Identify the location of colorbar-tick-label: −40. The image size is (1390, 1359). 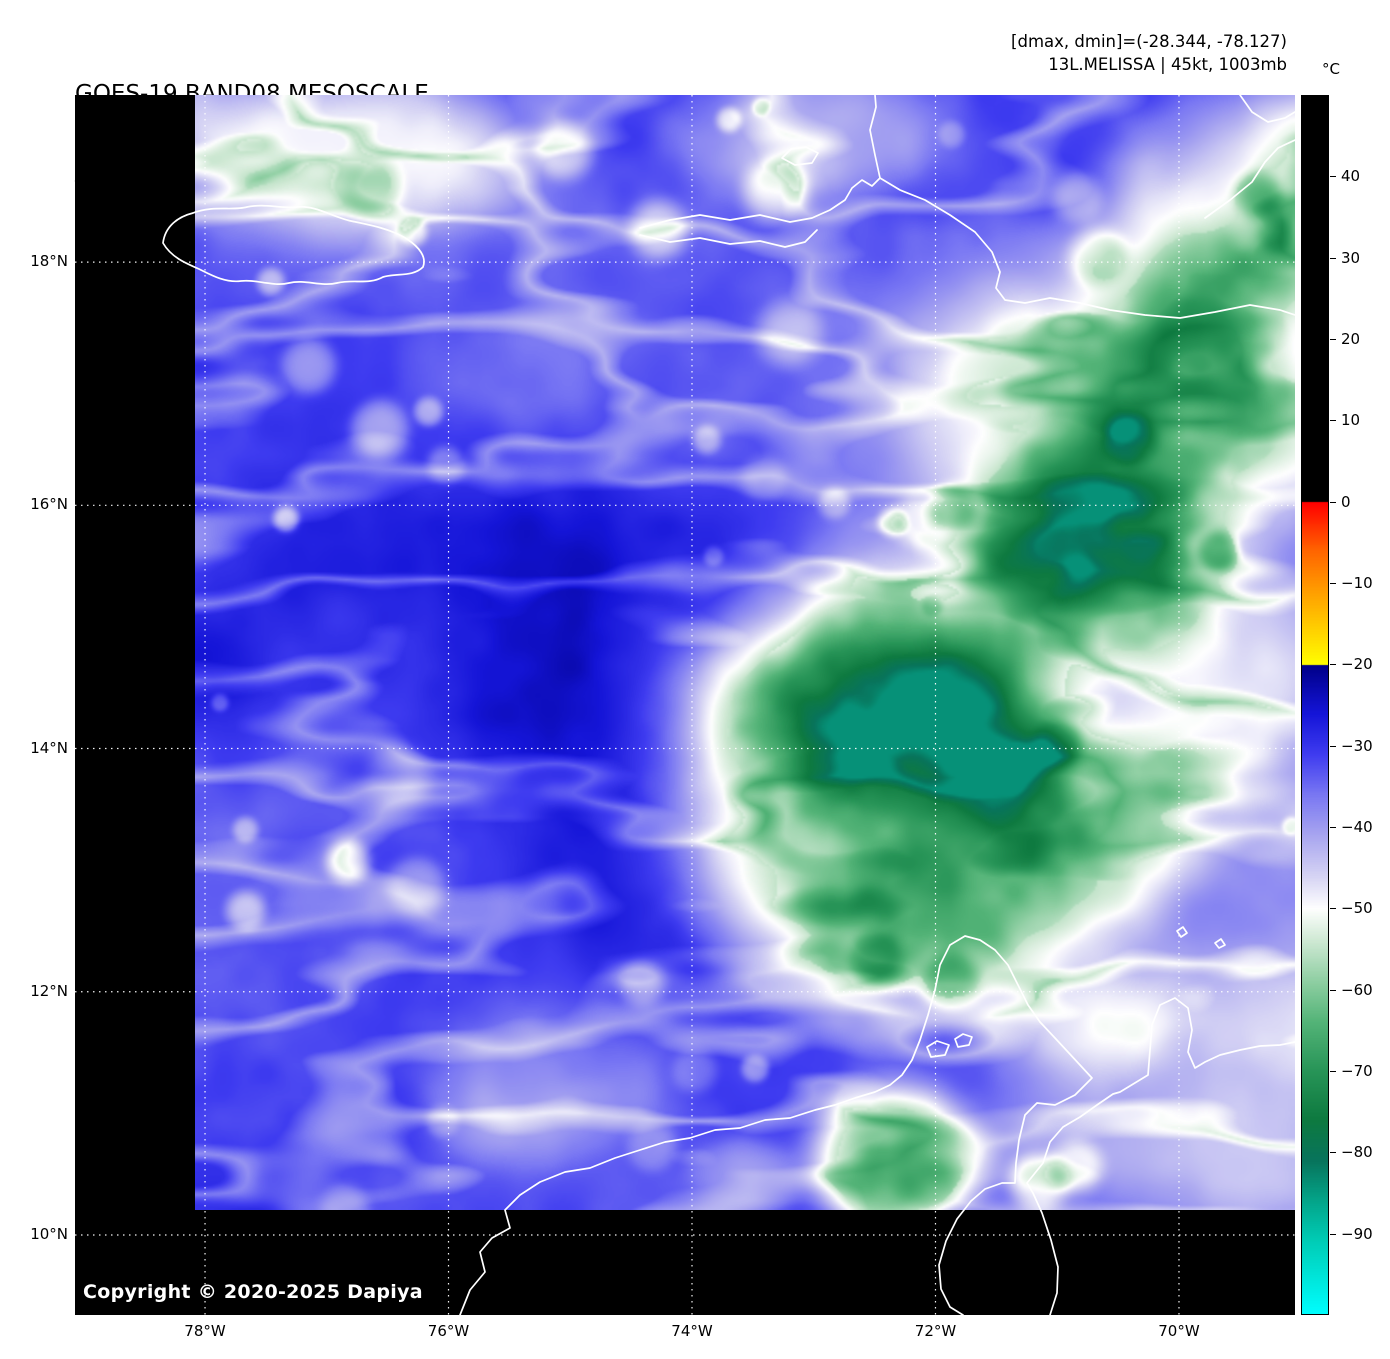
(1357, 827).